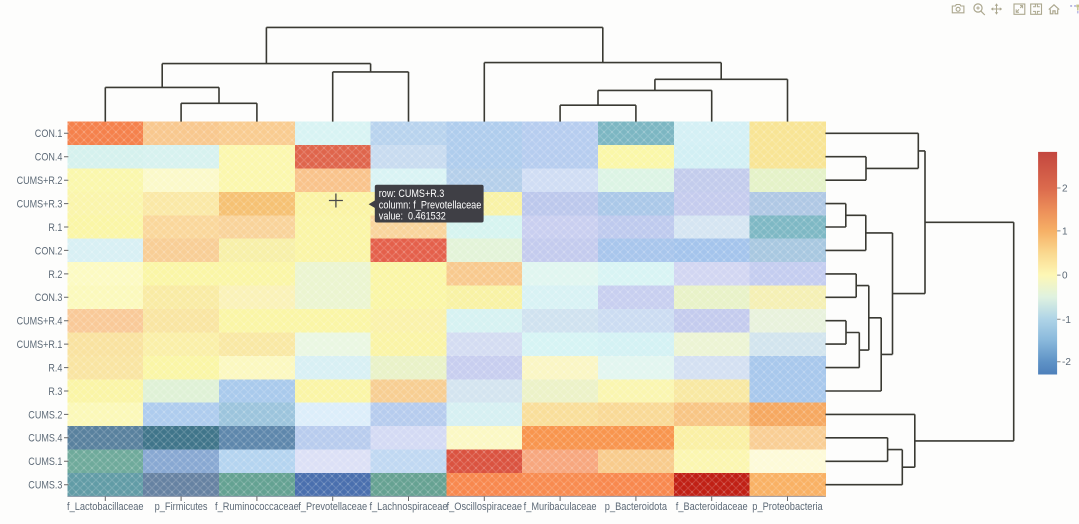  I want to click on svg-text: CUMS.3, so click(45, 486).